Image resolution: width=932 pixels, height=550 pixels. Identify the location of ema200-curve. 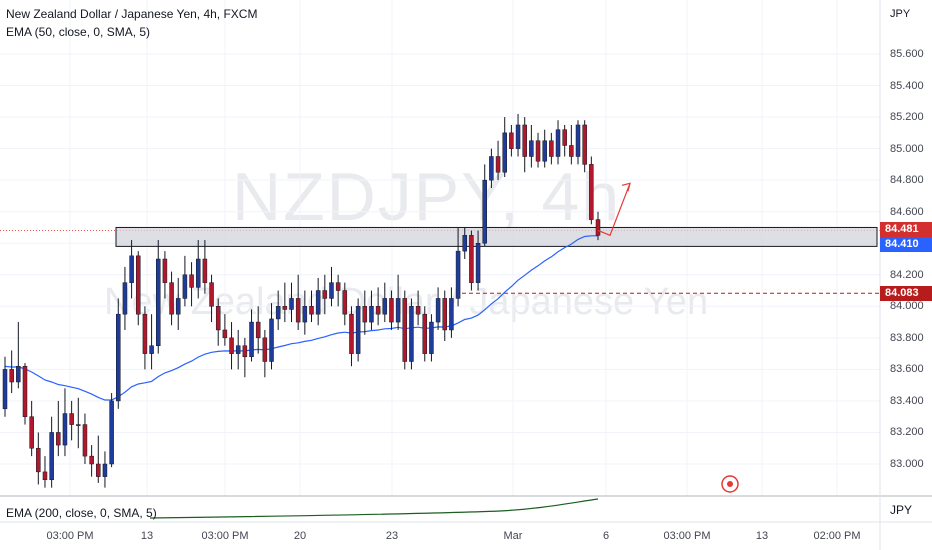
(374, 508).